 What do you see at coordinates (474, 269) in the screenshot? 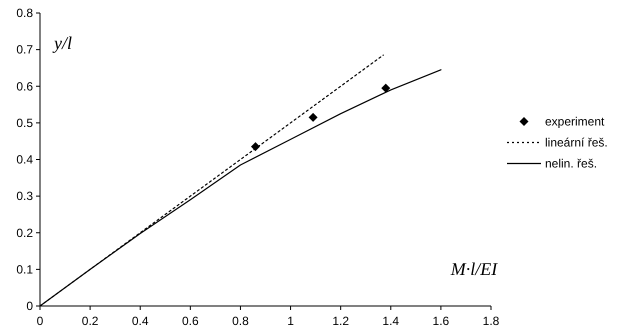
I see `x-axis-title: M·l/EI` at bounding box center [474, 269].